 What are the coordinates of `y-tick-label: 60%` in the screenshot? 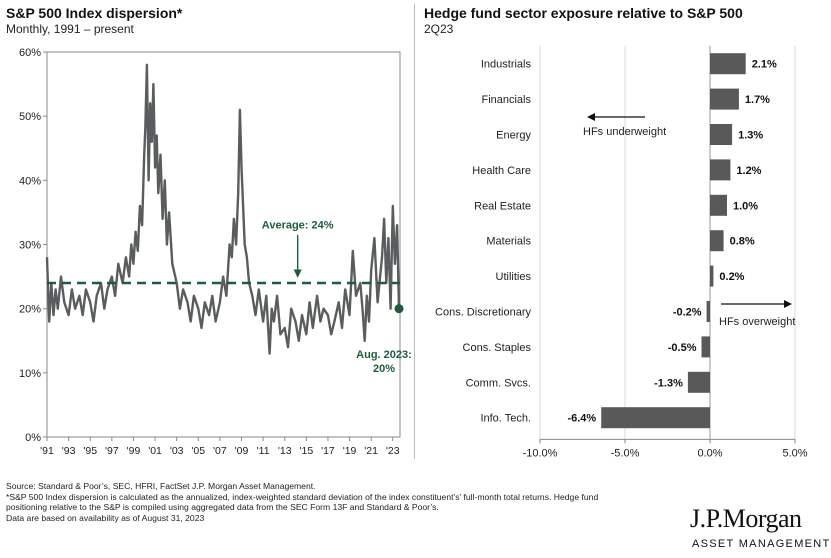 It's located at (30, 53).